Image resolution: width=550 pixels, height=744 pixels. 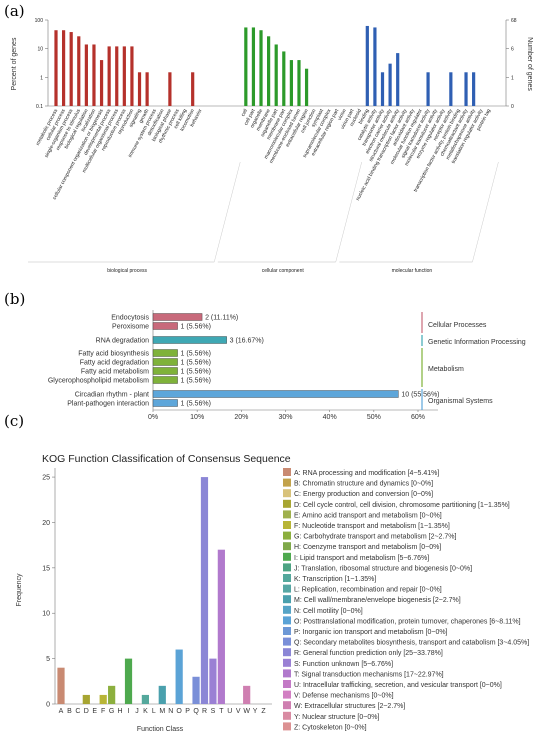 What do you see at coordinates (412, 271) in the screenshot?
I see `a-group-label: molecular function` at bounding box center [412, 271].